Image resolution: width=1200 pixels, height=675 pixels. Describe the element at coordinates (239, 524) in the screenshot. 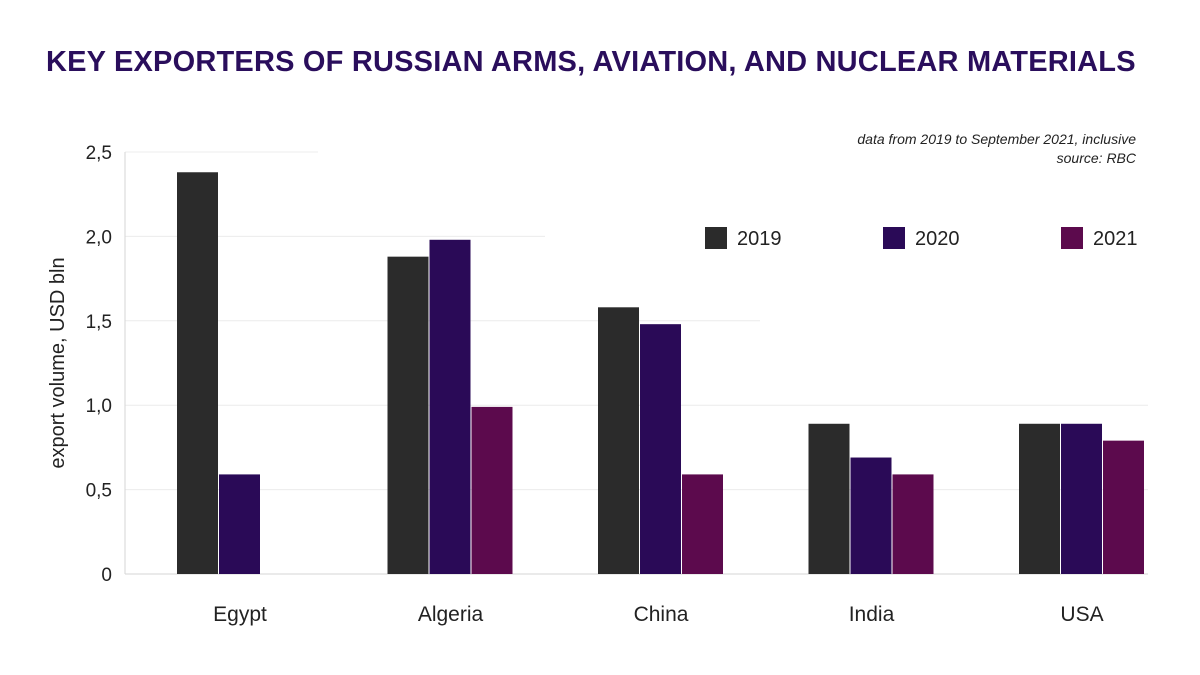

I see `bar-egypt-2020` at that location.